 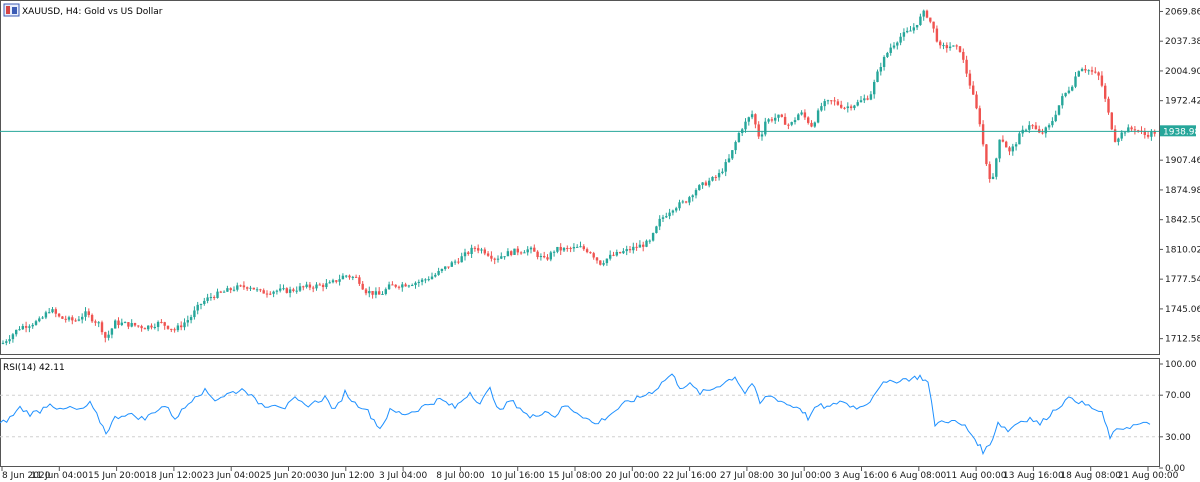 What do you see at coordinates (1182, 161) in the screenshot?
I see `price-tick-label: 1907.46` at bounding box center [1182, 161].